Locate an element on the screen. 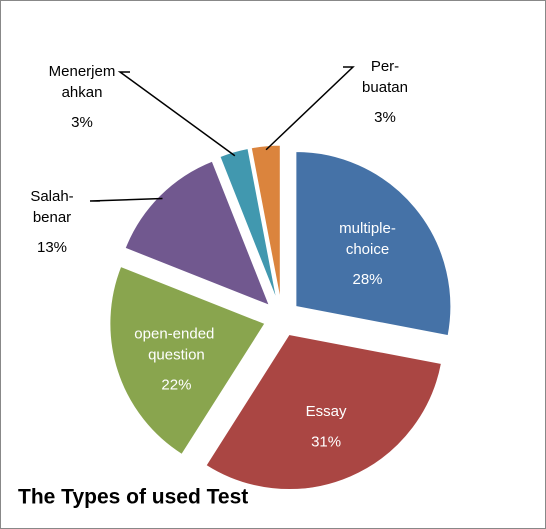  slice-value-label: 22% is located at coordinates (176, 384).